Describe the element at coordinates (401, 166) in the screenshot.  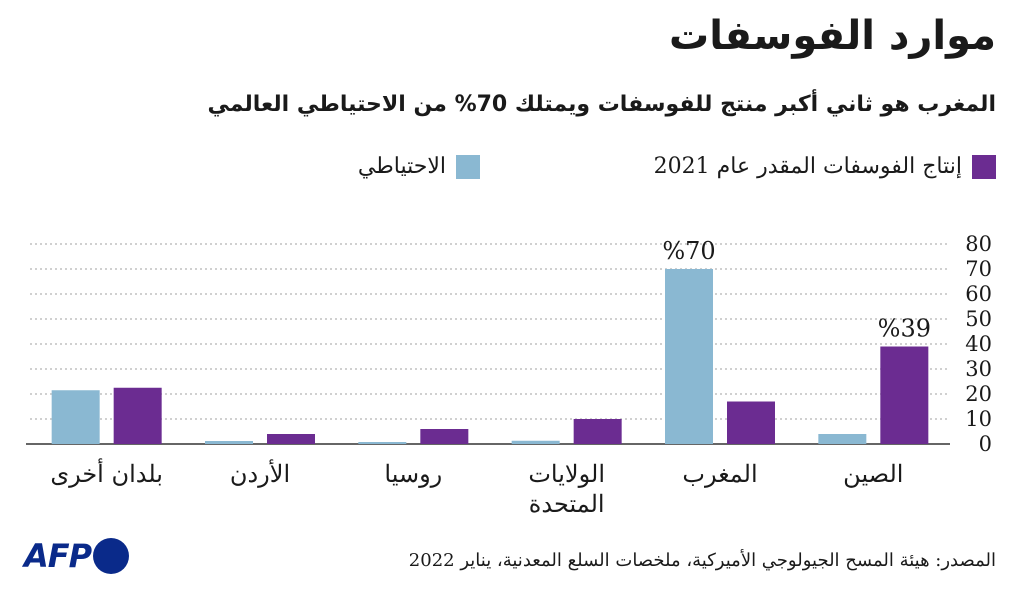
I see `legend-label-reserves: الاحتياطي` at that location.